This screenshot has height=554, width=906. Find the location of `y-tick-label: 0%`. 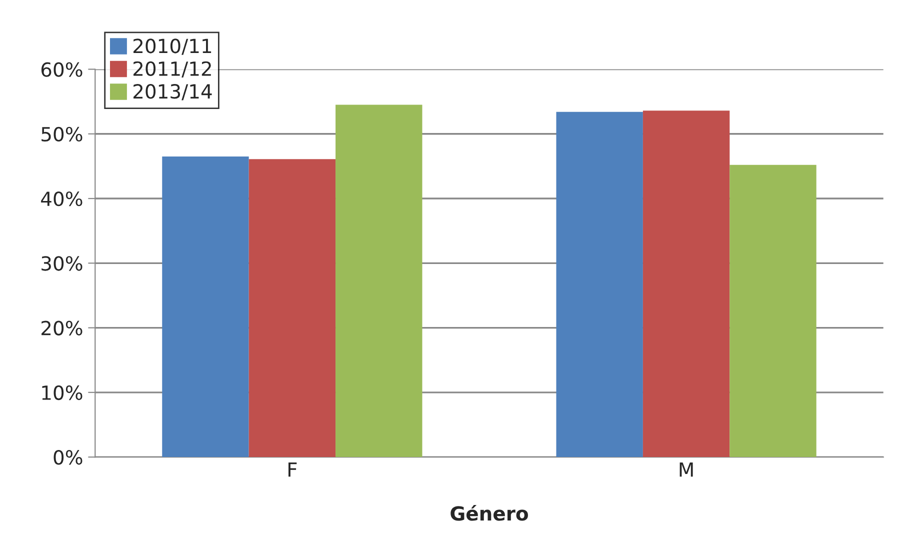

y-tick-label: 0% is located at coordinates (68, 457).